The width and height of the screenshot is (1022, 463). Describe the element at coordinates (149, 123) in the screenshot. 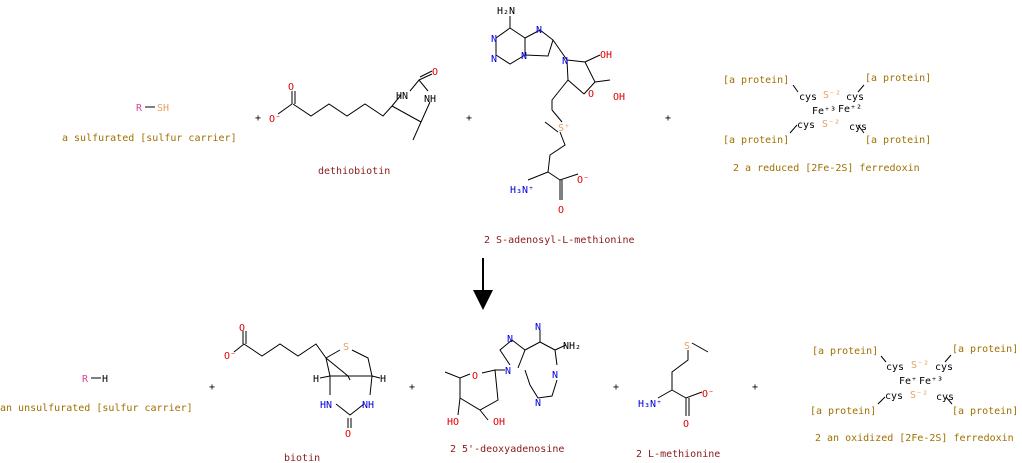

I see `reactant-sulfurated-sulfur-carrier: R SH a sulfurated [sulfur carrier]` at that location.